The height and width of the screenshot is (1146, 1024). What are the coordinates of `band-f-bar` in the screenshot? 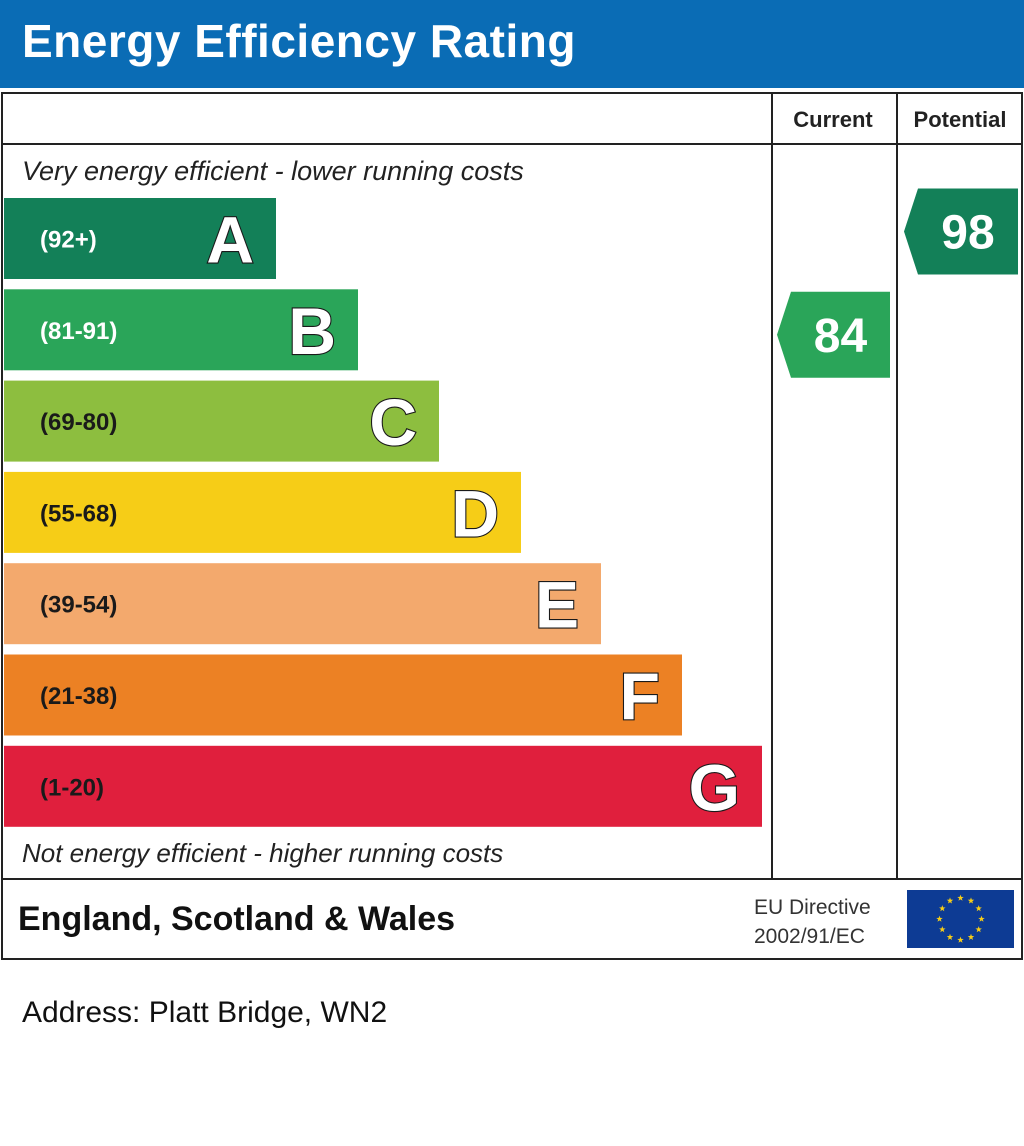 It's located at (343, 695).